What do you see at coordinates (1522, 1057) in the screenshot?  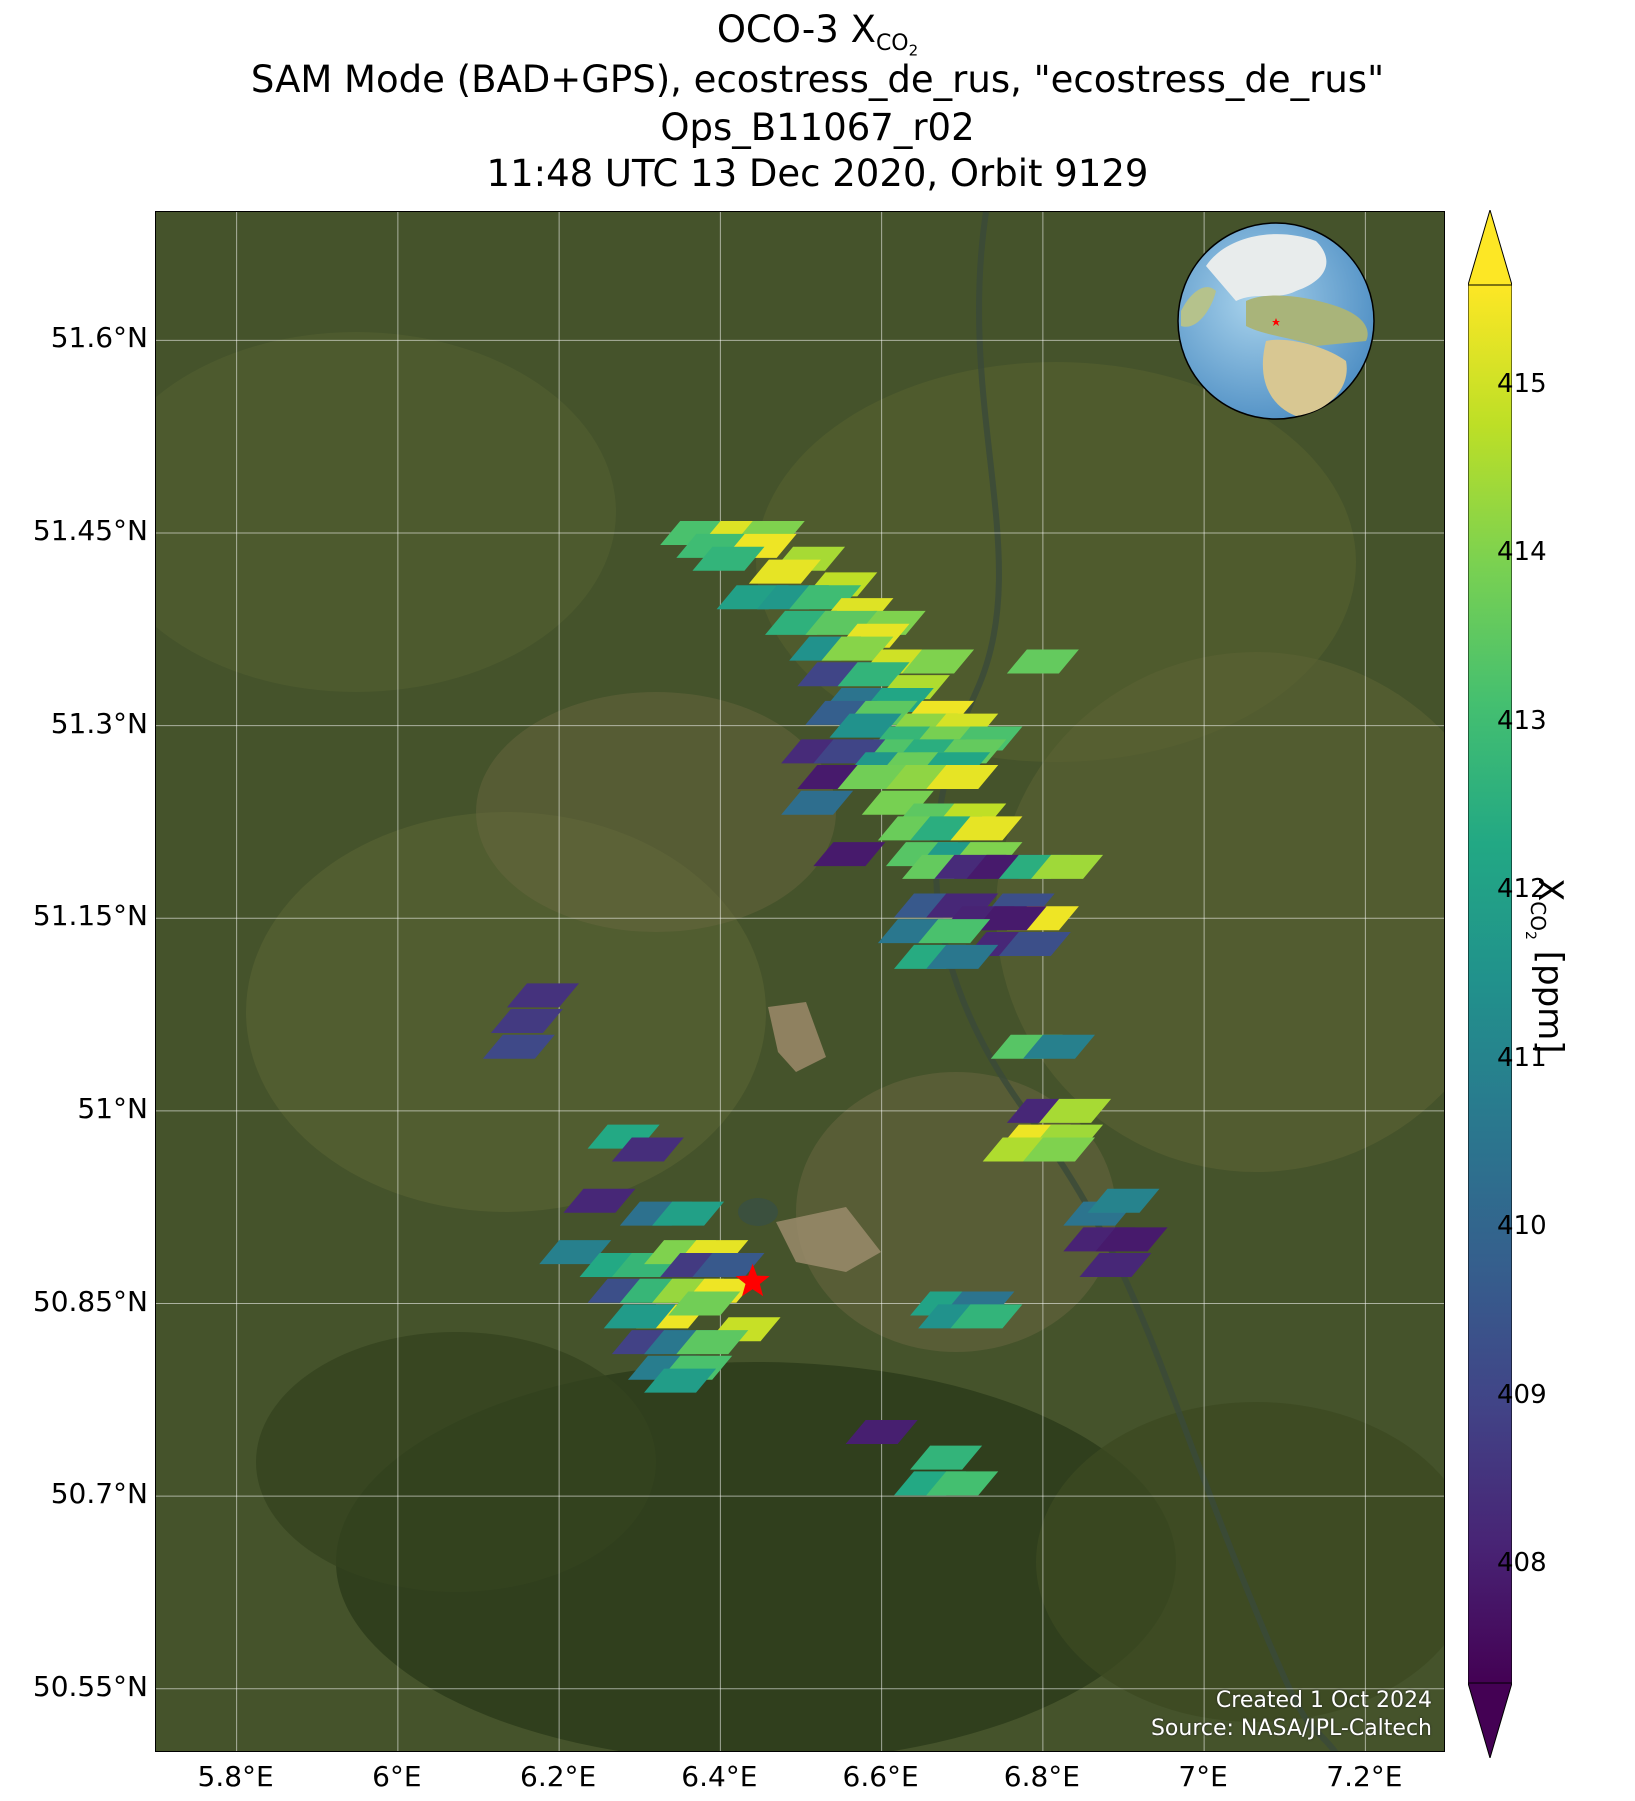 I see `colorbar-tick-label: 411` at bounding box center [1522, 1057].